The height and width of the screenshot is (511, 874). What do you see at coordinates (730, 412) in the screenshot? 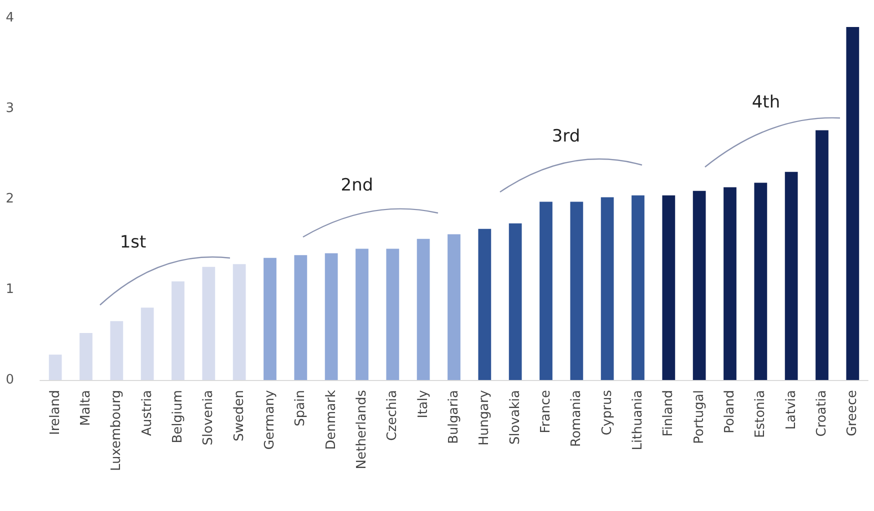
I see `x-tick-label: Poland` at bounding box center [730, 412].